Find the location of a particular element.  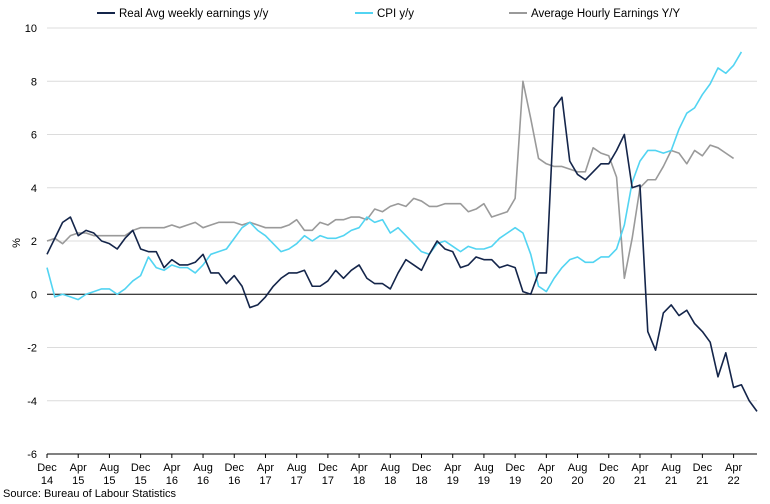

y-tick-labels: -6 -4 -2 0 2 4 6 8 10 is located at coordinates (31, 242).